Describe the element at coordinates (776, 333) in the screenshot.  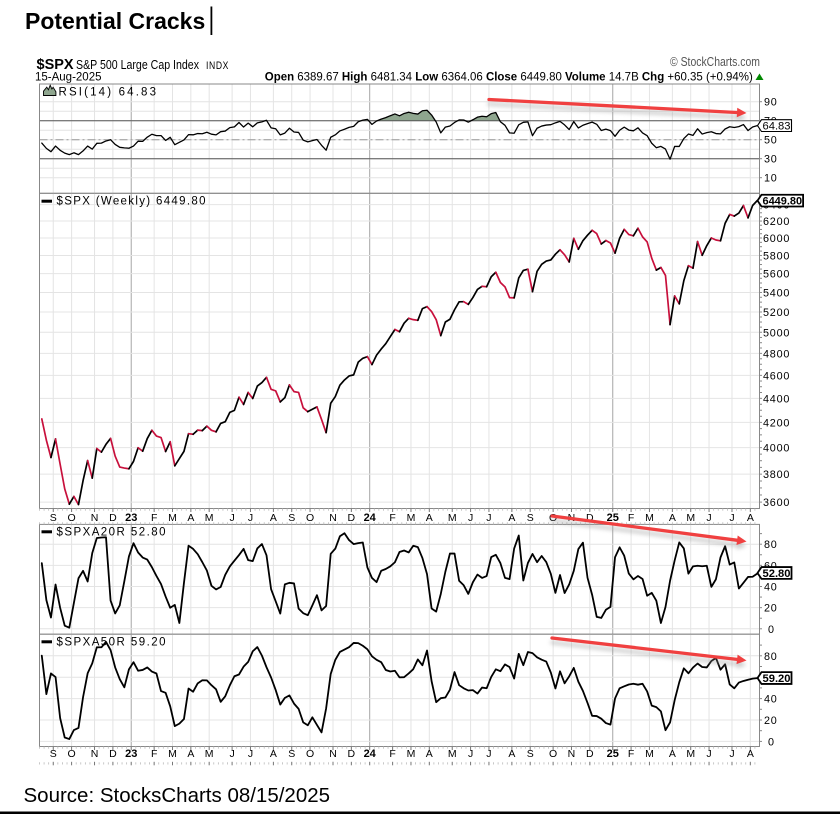
I see `svg-text: 5000` at that location.